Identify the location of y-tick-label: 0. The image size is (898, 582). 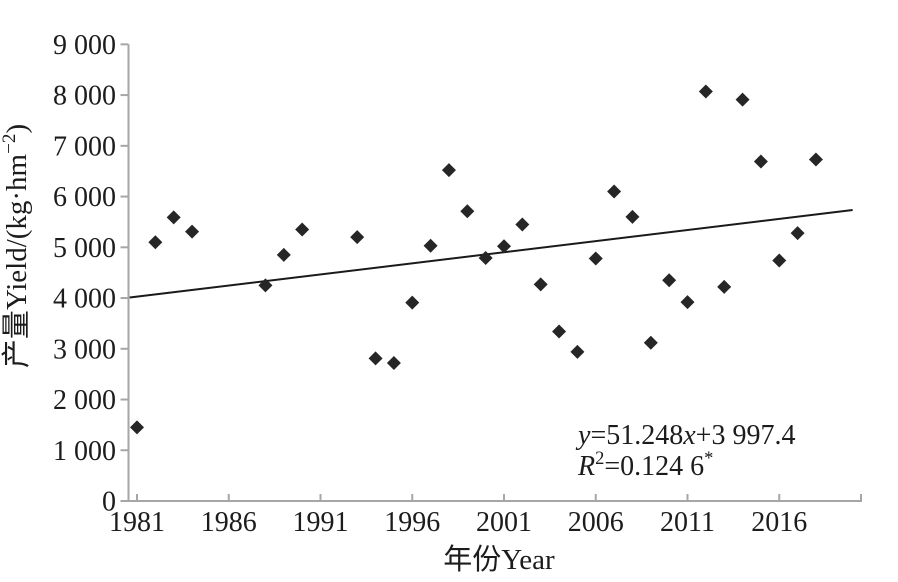
(109, 502).